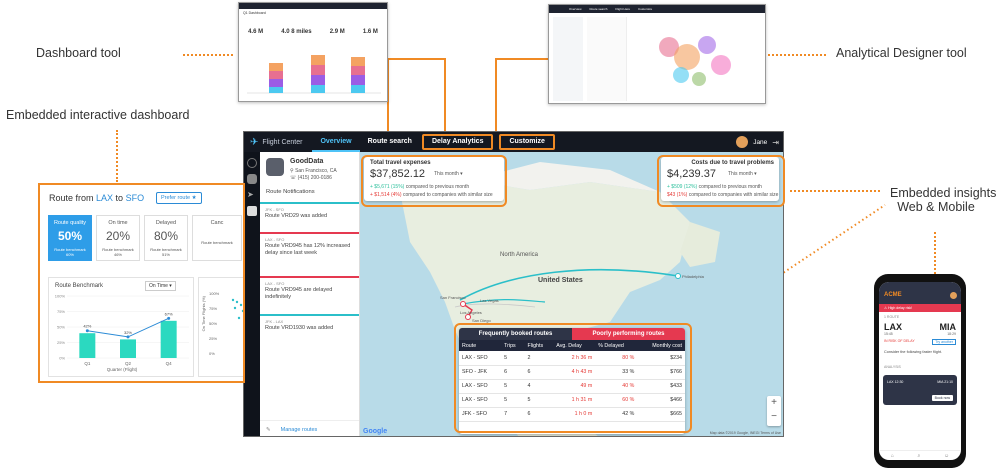 The image size is (1000, 474). I want to click on zoom-out-button: −, so click(774, 416).